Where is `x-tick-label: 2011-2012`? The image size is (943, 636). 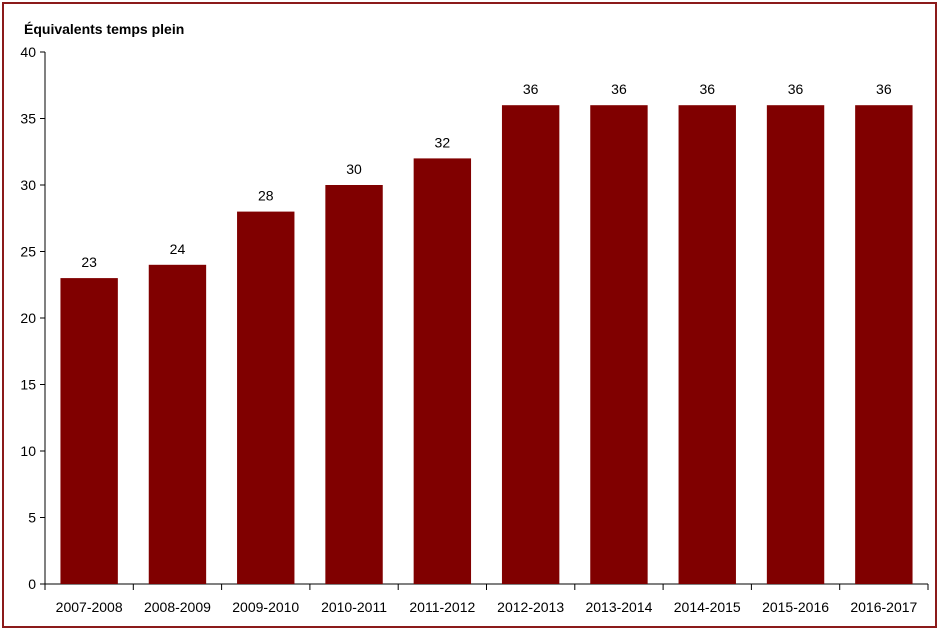 x-tick-label: 2011-2012 is located at coordinates (442, 607).